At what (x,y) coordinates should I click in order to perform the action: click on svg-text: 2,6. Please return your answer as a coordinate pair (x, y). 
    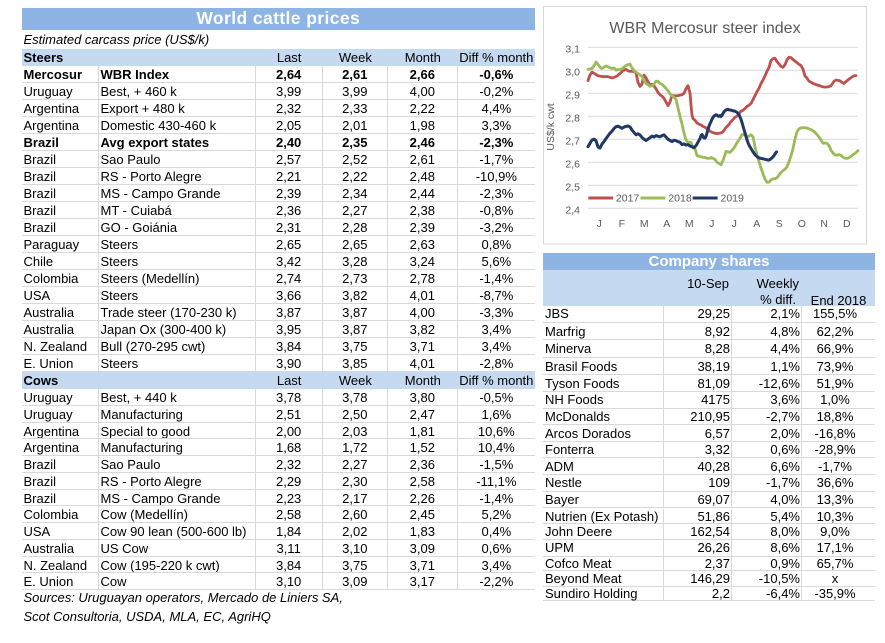
    Looking at the image, I should click on (572, 165).